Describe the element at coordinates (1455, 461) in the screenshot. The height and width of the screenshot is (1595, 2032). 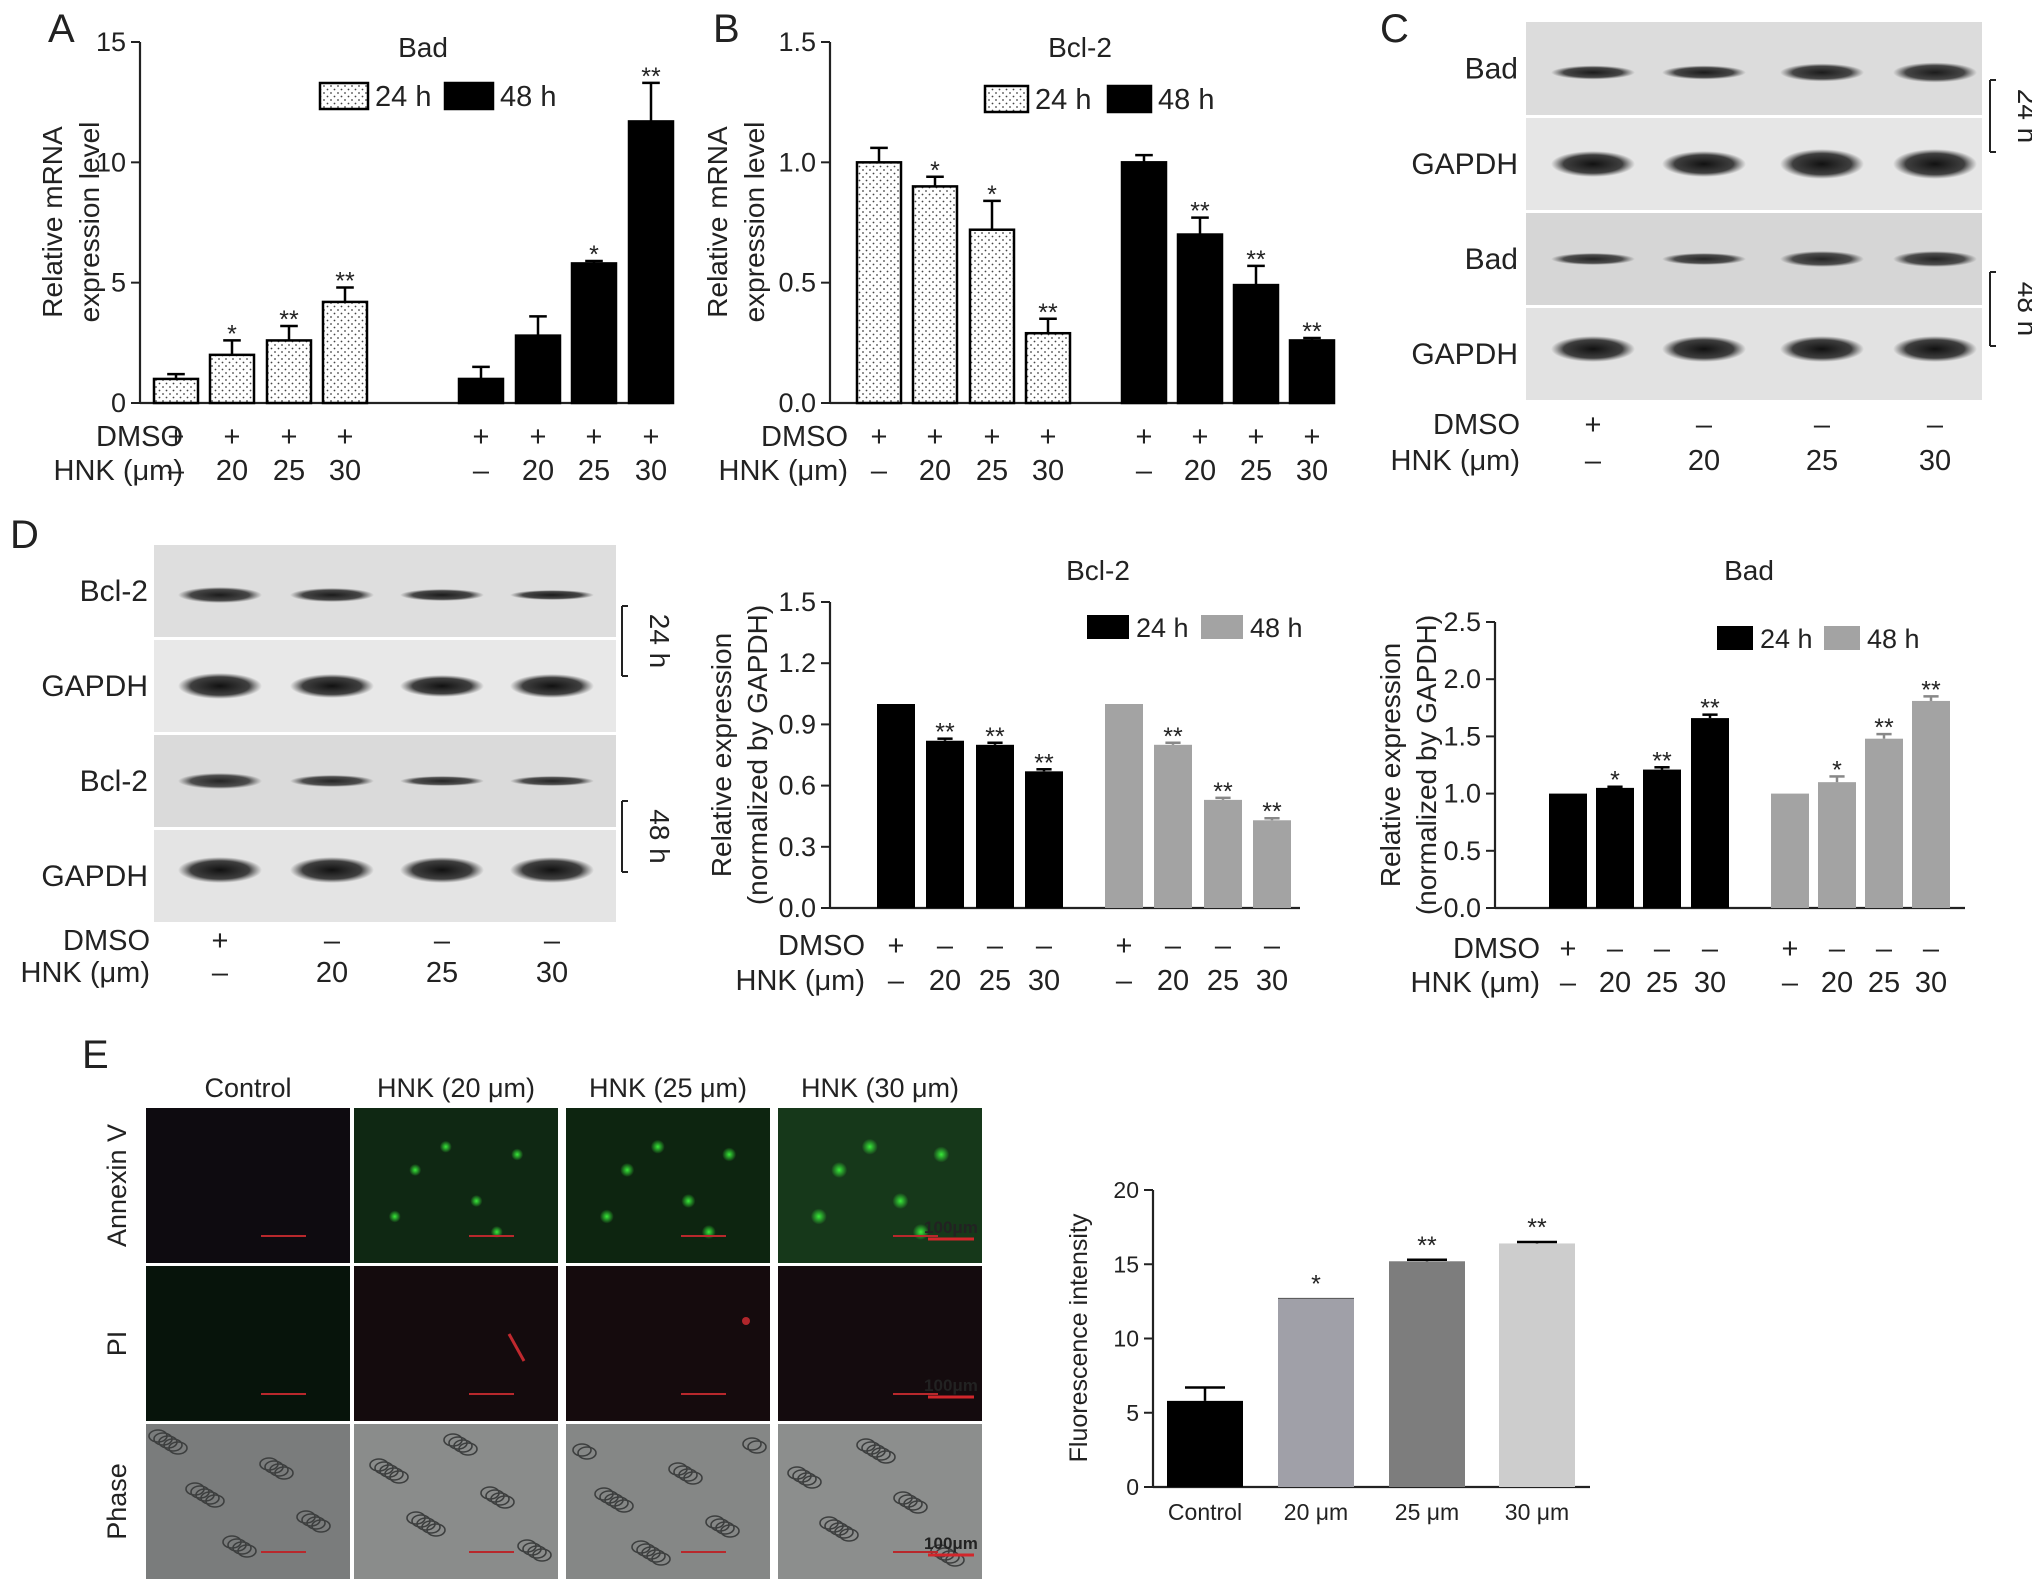
I see `blot-c-row-label: HNK (μm)` at that location.